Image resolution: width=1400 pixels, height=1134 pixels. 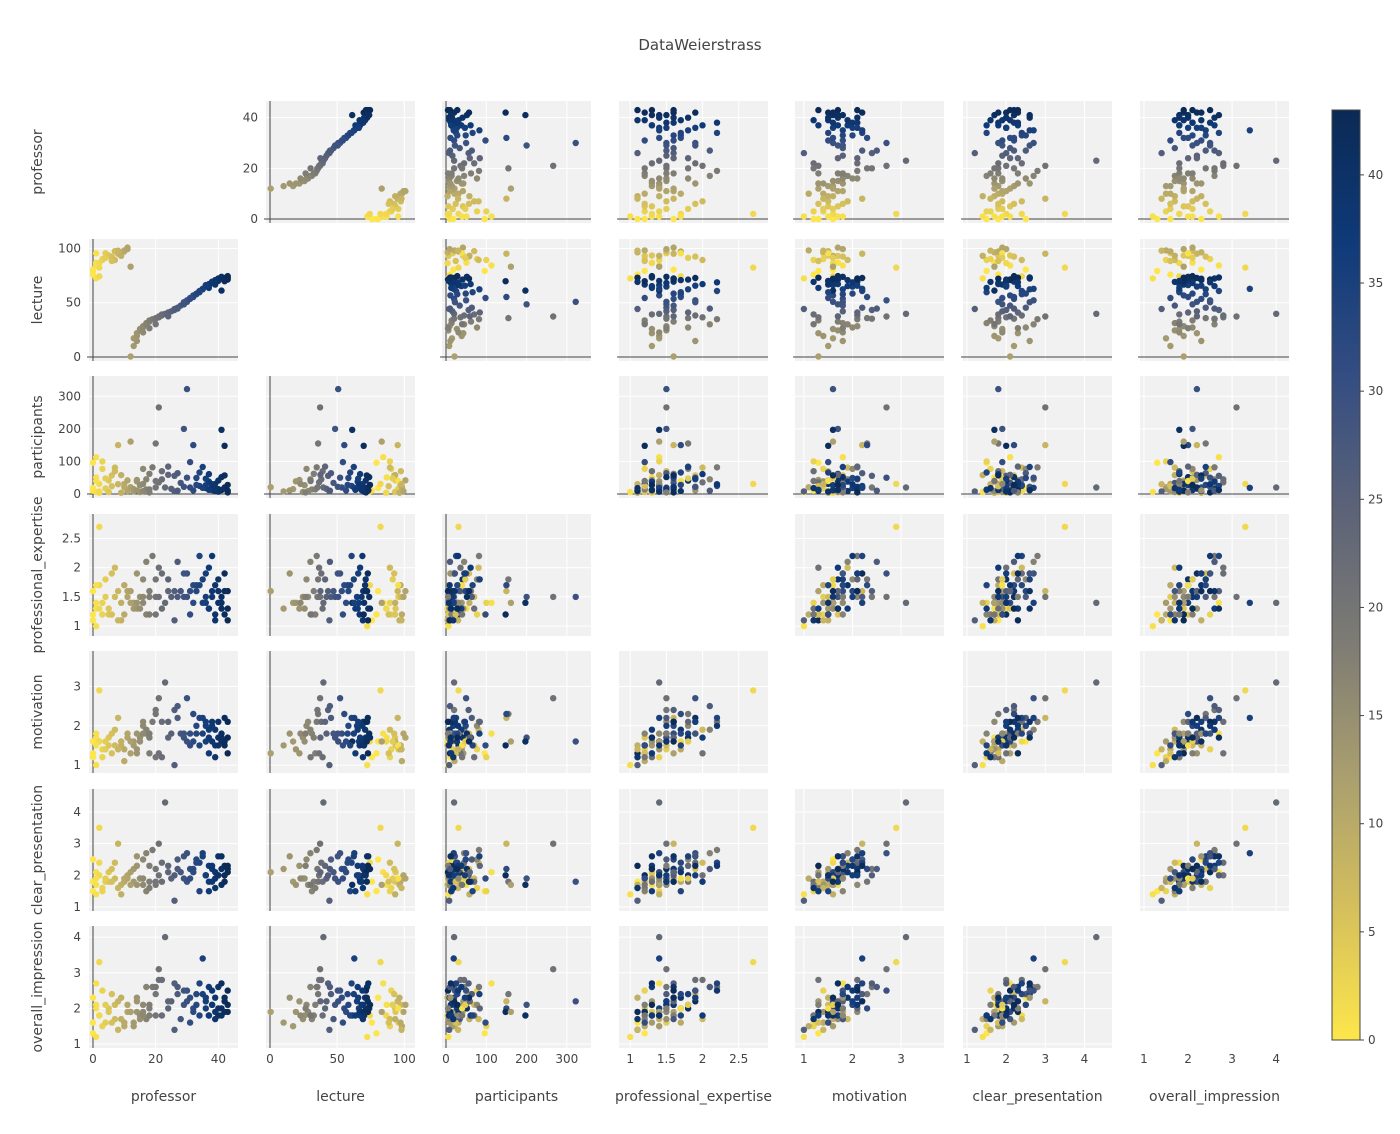 What do you see at coordinates (1037, 1097) in the screenshot?
I see `x-axis-title: clear_presentation` at bounding box center [1037, 1097].